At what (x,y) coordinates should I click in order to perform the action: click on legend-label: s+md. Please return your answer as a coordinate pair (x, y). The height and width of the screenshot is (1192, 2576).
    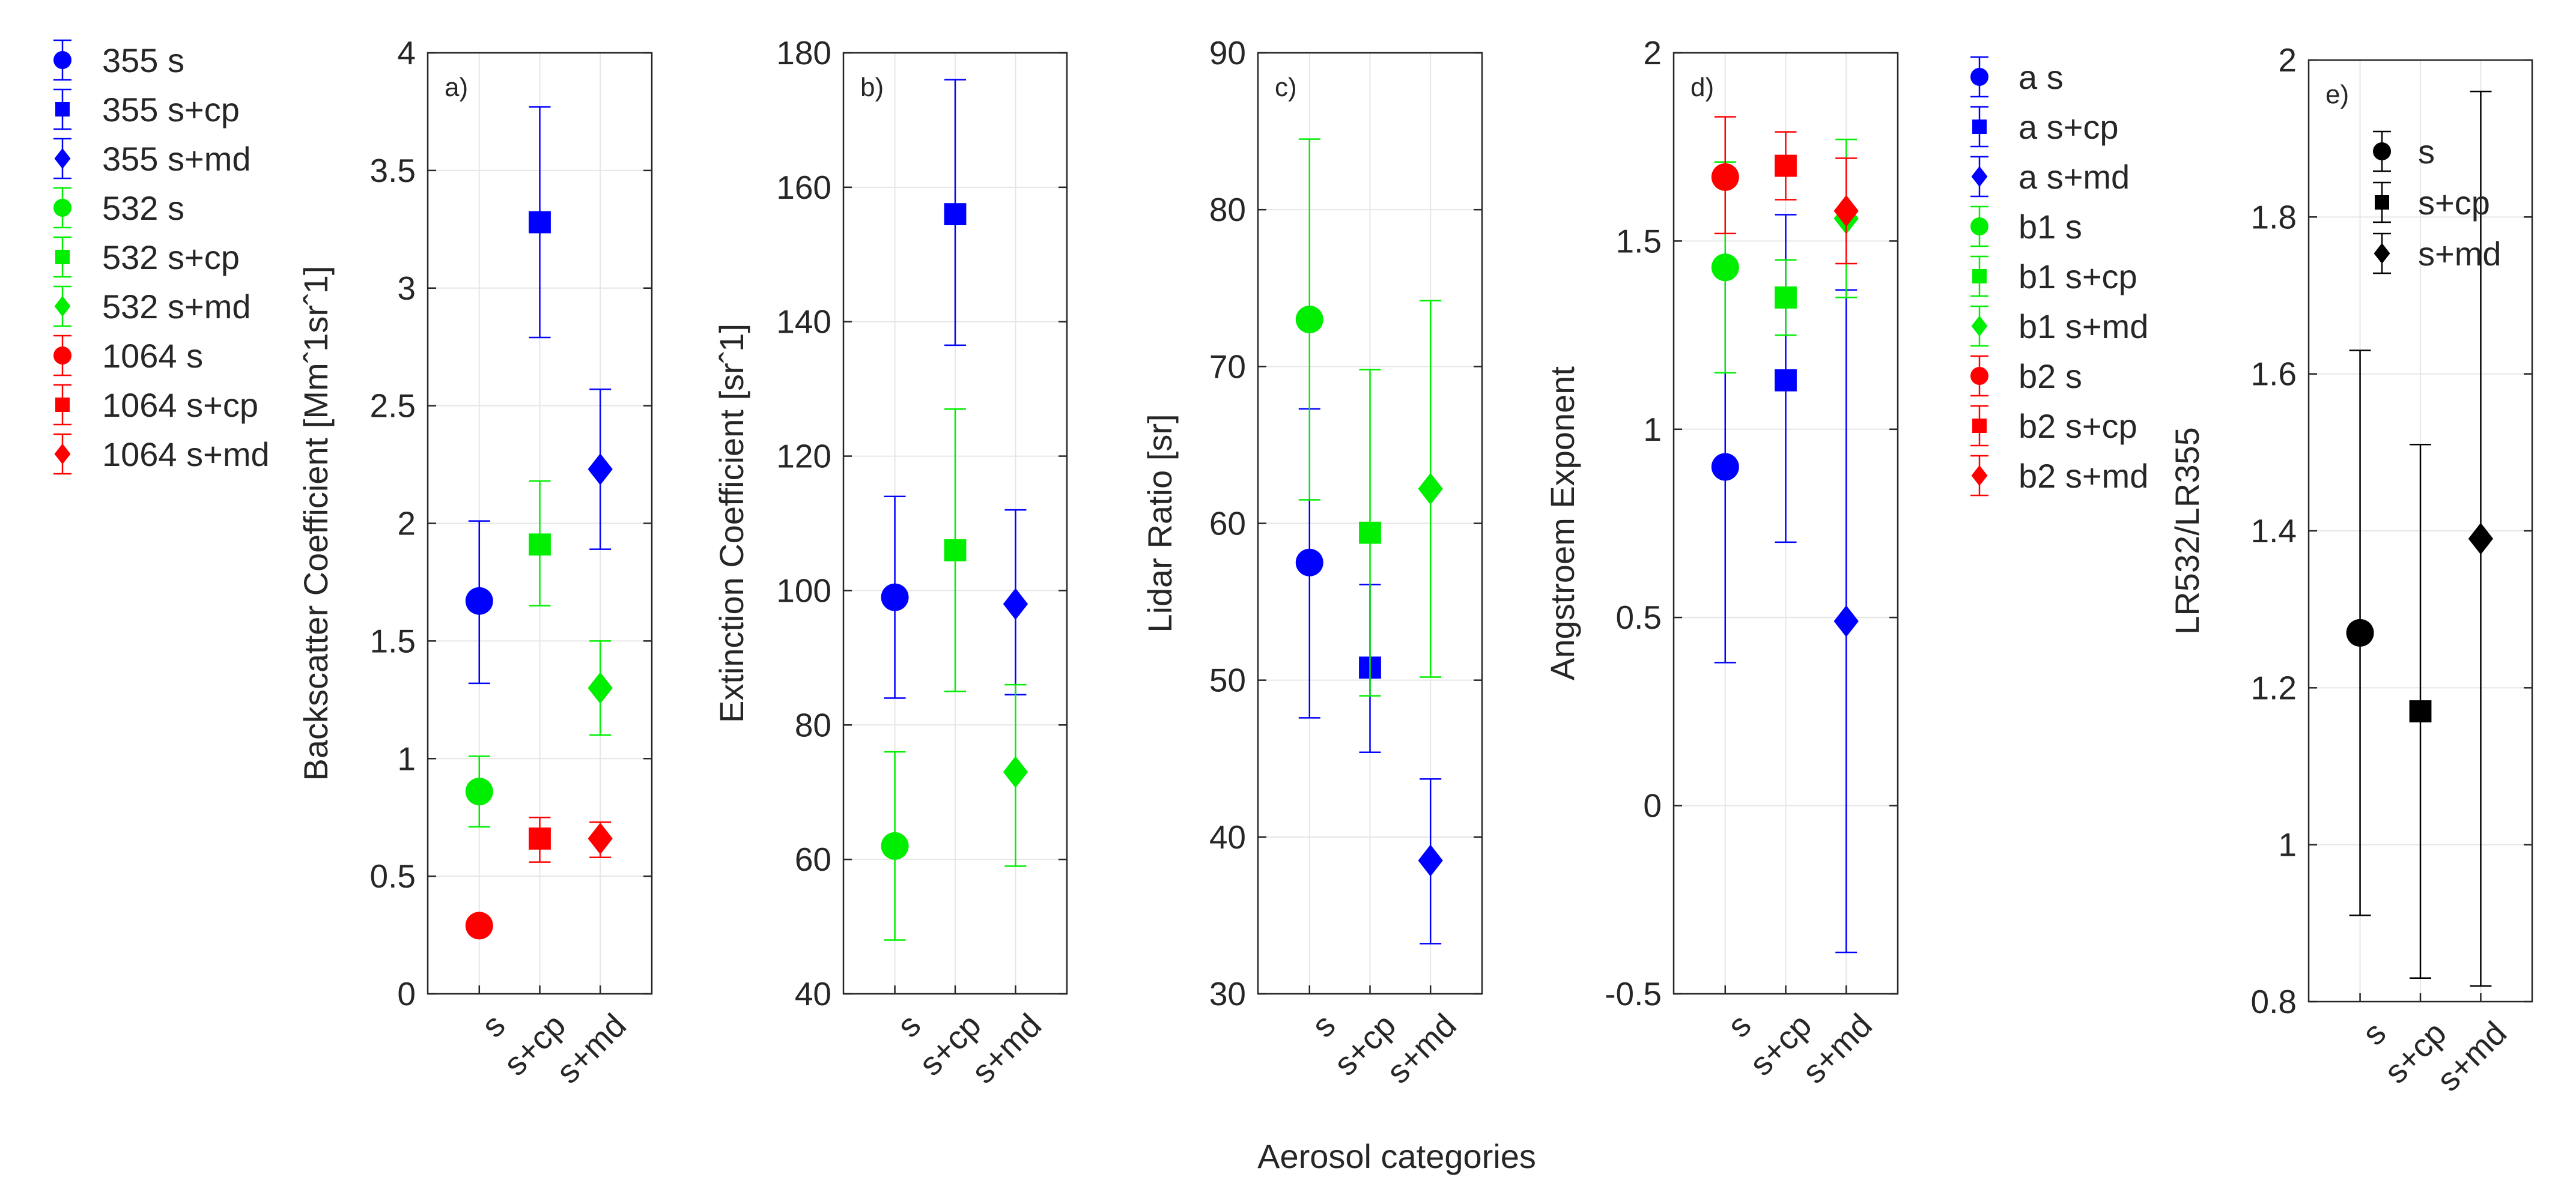
    Looking at the image, I should click on (2460, 254).